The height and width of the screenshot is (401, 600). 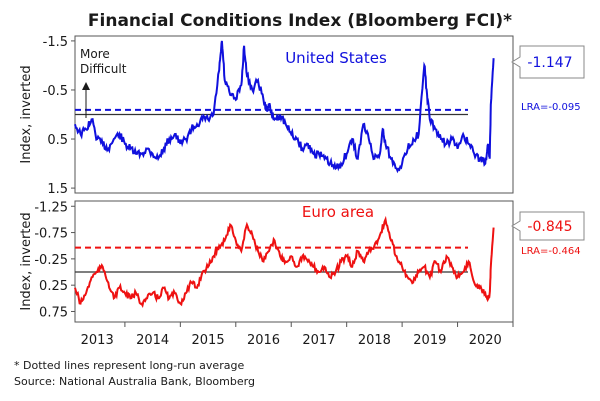 I want to click on euro-y-ticks: -1.25 -0.75 -0.25 0.25 0.75, so click(x=54, y=260).